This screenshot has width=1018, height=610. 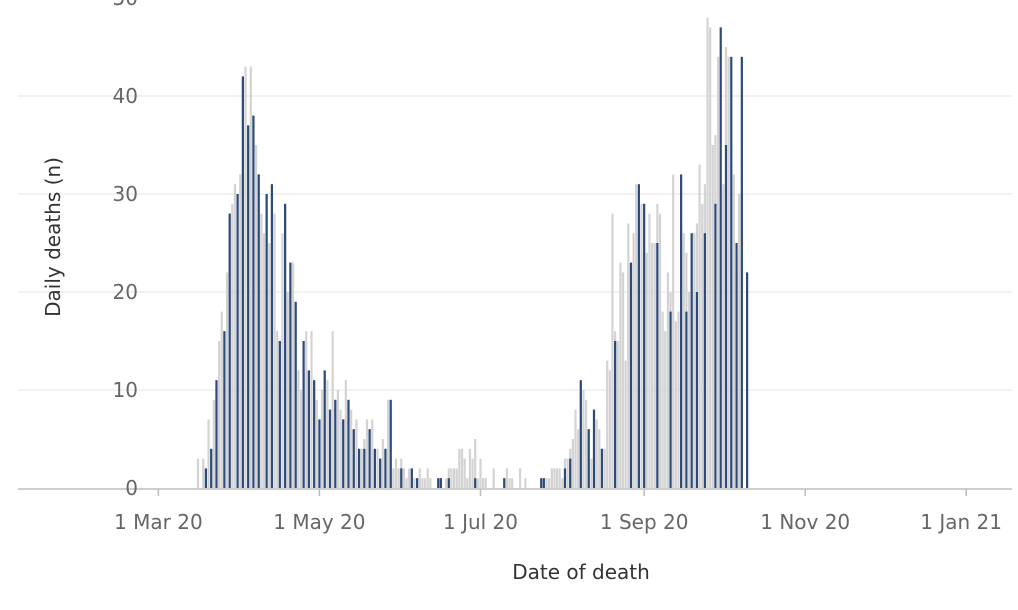 I want to click on x-tick-label-2: 1 Jul 20, so click(x=480, y=522).